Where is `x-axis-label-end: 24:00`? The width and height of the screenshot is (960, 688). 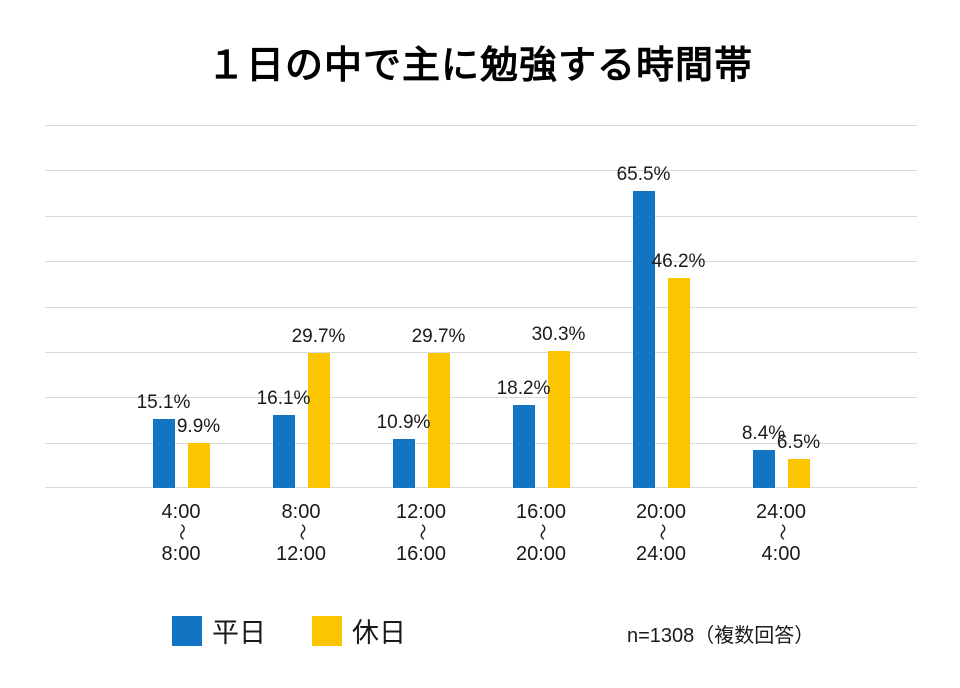 x-axis-label-end: 24:00 is located at coordinates (661, 554).